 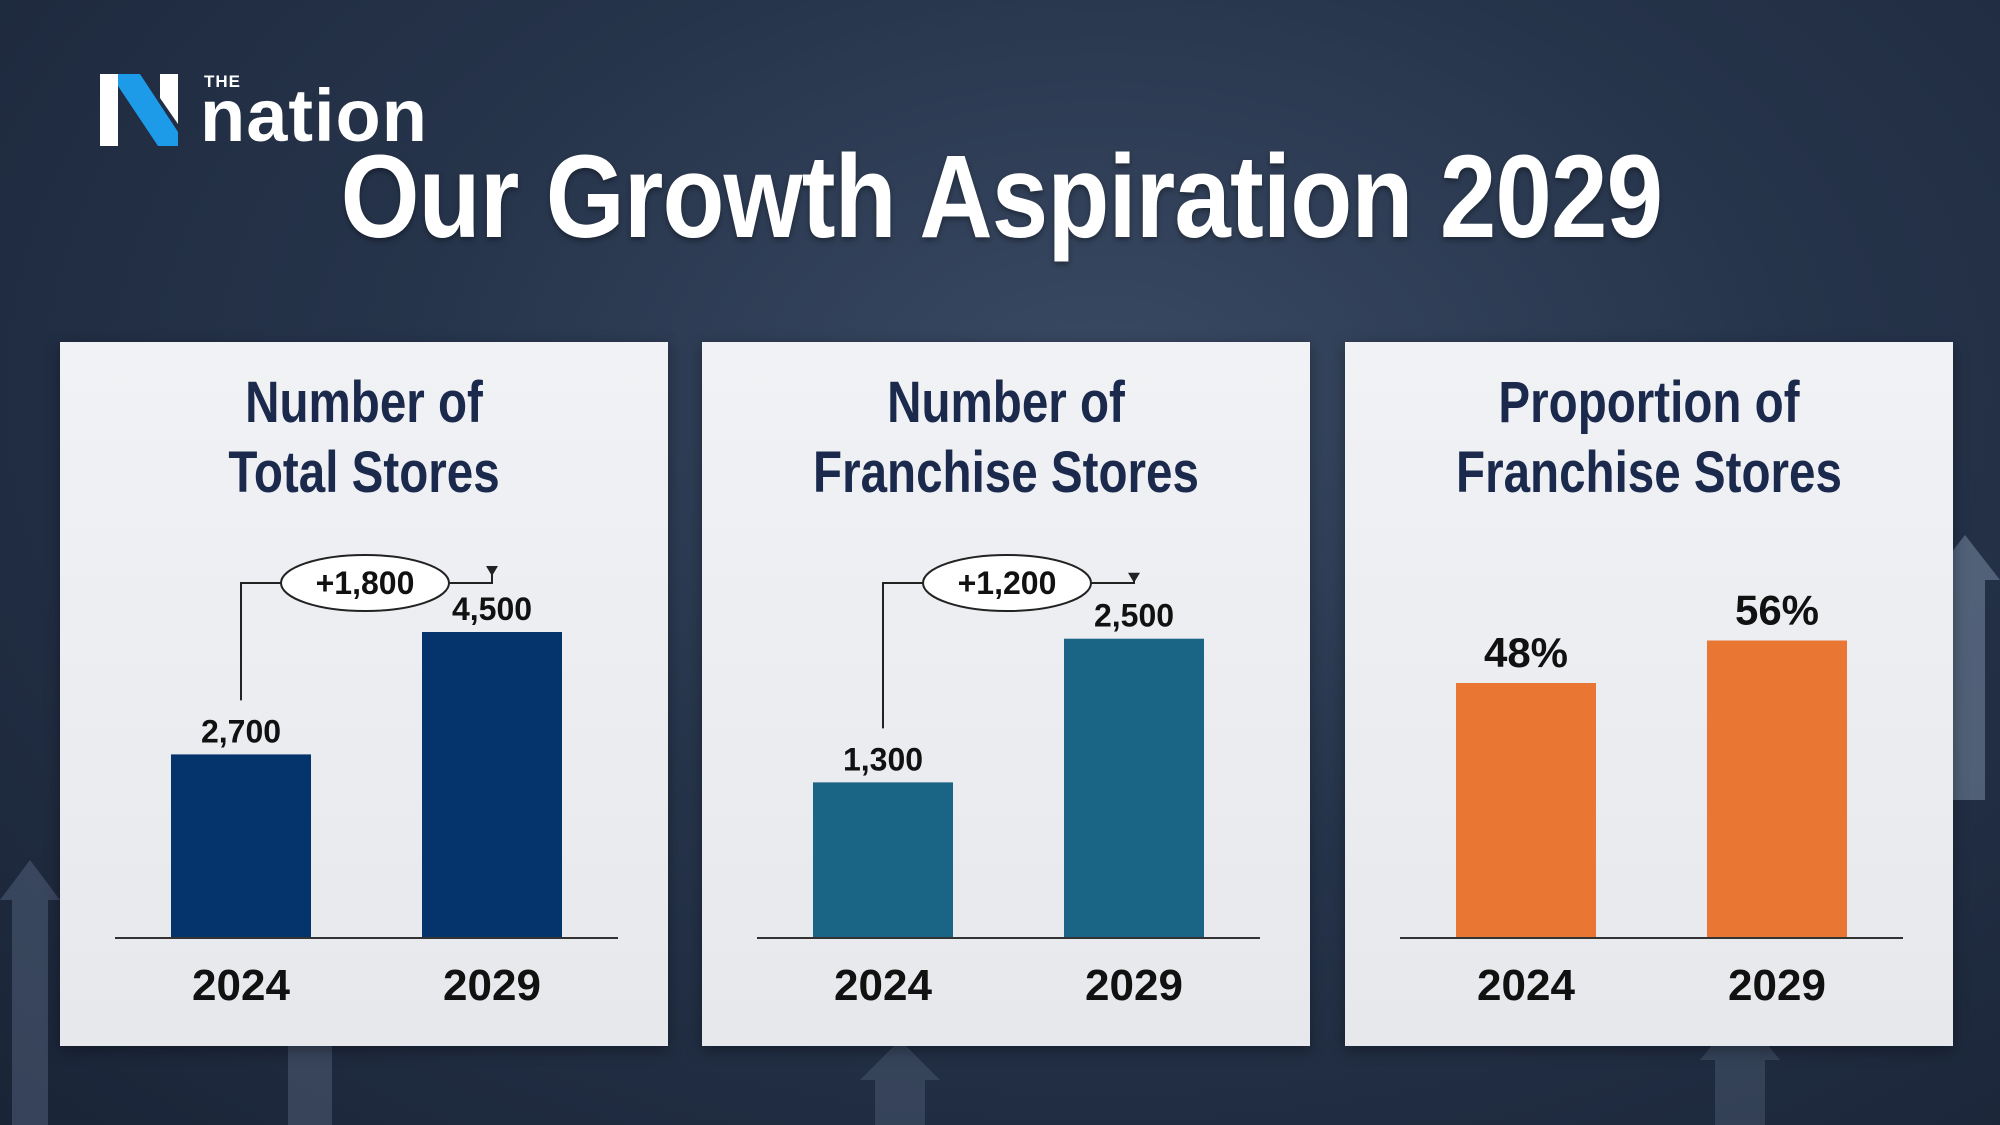 I want to click on panel-title: Number of Total Stores, so click(x=364, y=438).